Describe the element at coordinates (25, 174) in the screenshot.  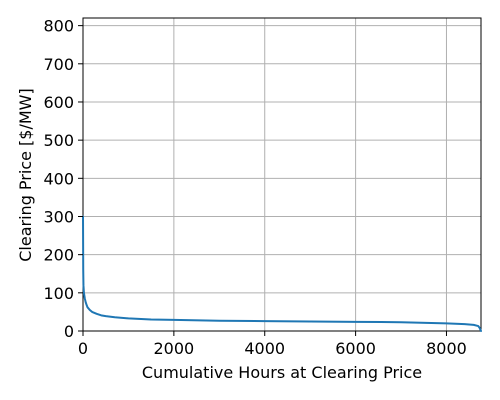
I see `y-axis-label: Clearing Price [$/MW]` at that location.